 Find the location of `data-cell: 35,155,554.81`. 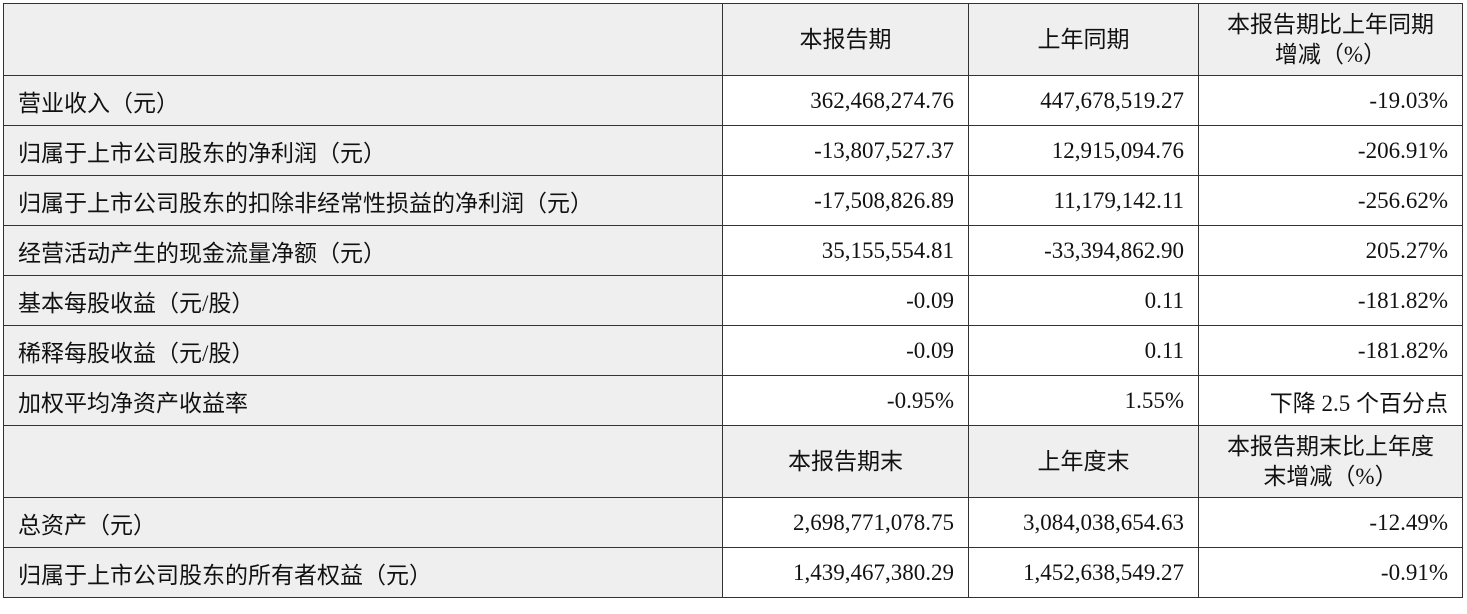

data-cell: 35,155,554.81 is located at coordinates (845, 250).